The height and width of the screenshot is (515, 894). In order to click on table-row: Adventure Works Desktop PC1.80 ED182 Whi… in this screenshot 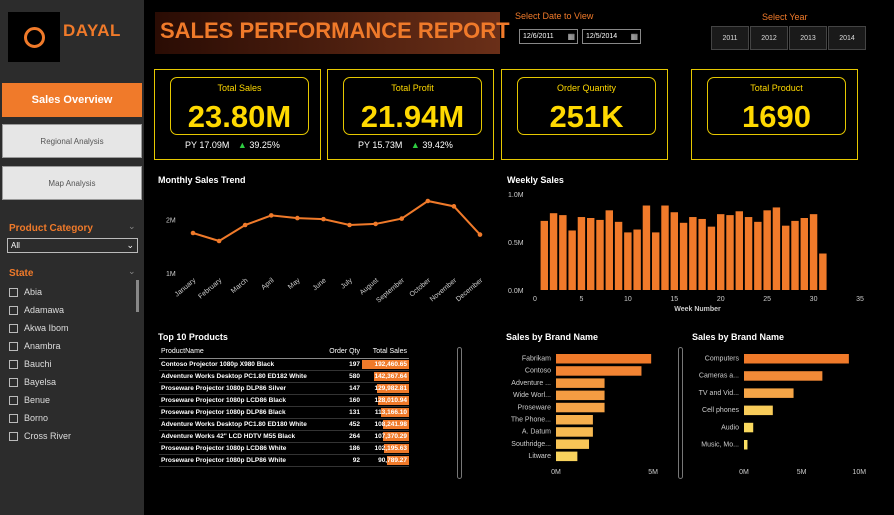, I will do `click(284, 376)`.